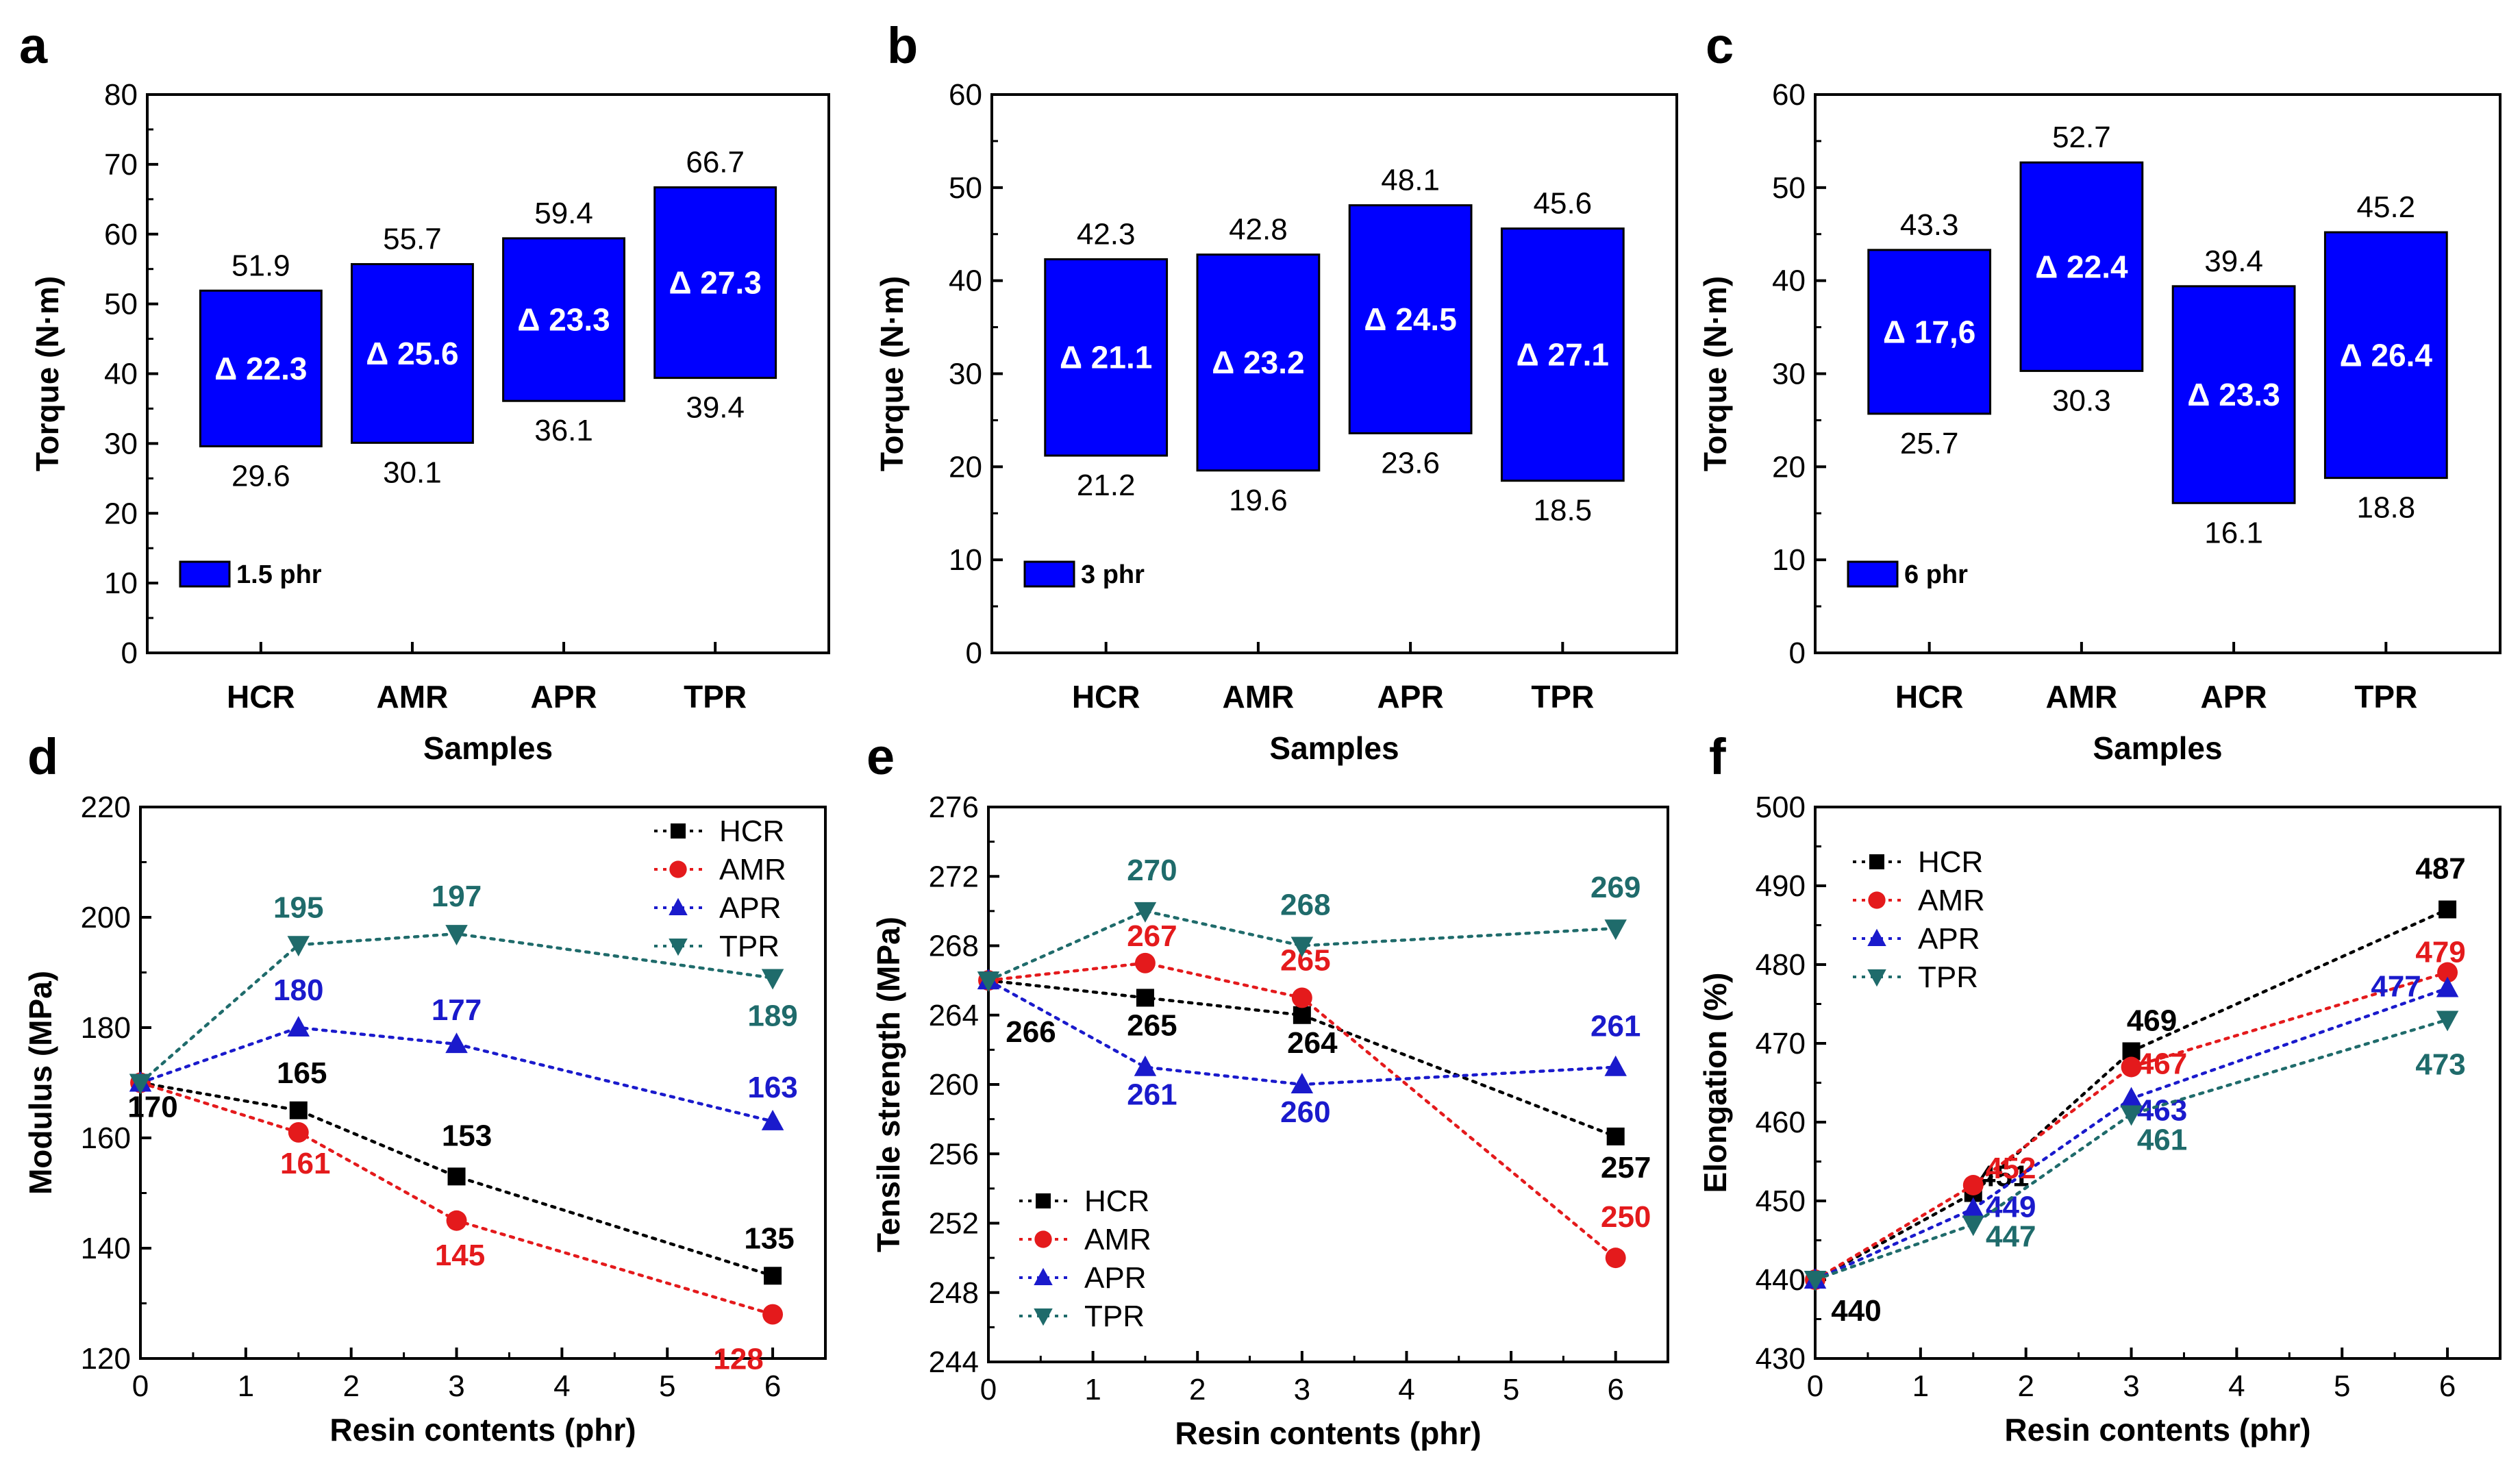 The image size is (2520, 1477). Describe the element at coordinates (954, 1154) in the screenshot. I see `y-tick-label: 256` at that location.